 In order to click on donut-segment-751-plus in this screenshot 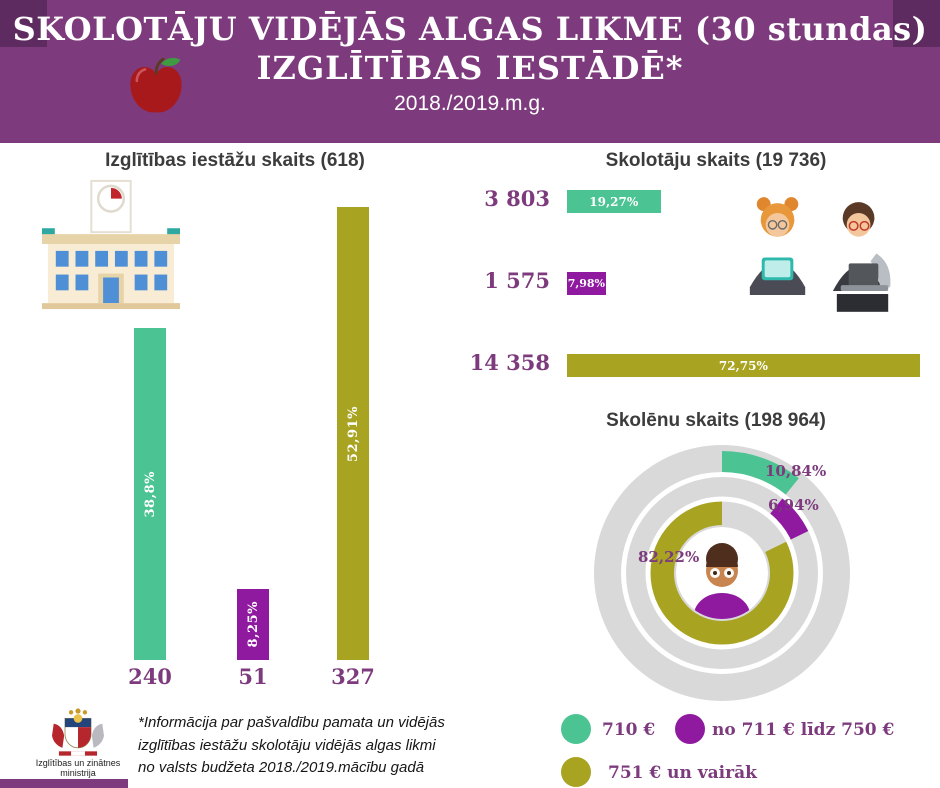, I will do `click(722, 573)`.